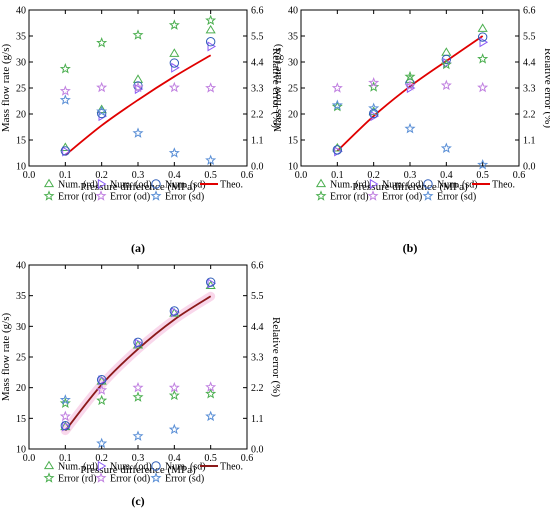 The height and width of the screenshot is (514, 550). What do you see at coordinates (257, 167) in the screenshot?
I see `y-tick-label-right: 0.0` at bounding box center [257, 167].